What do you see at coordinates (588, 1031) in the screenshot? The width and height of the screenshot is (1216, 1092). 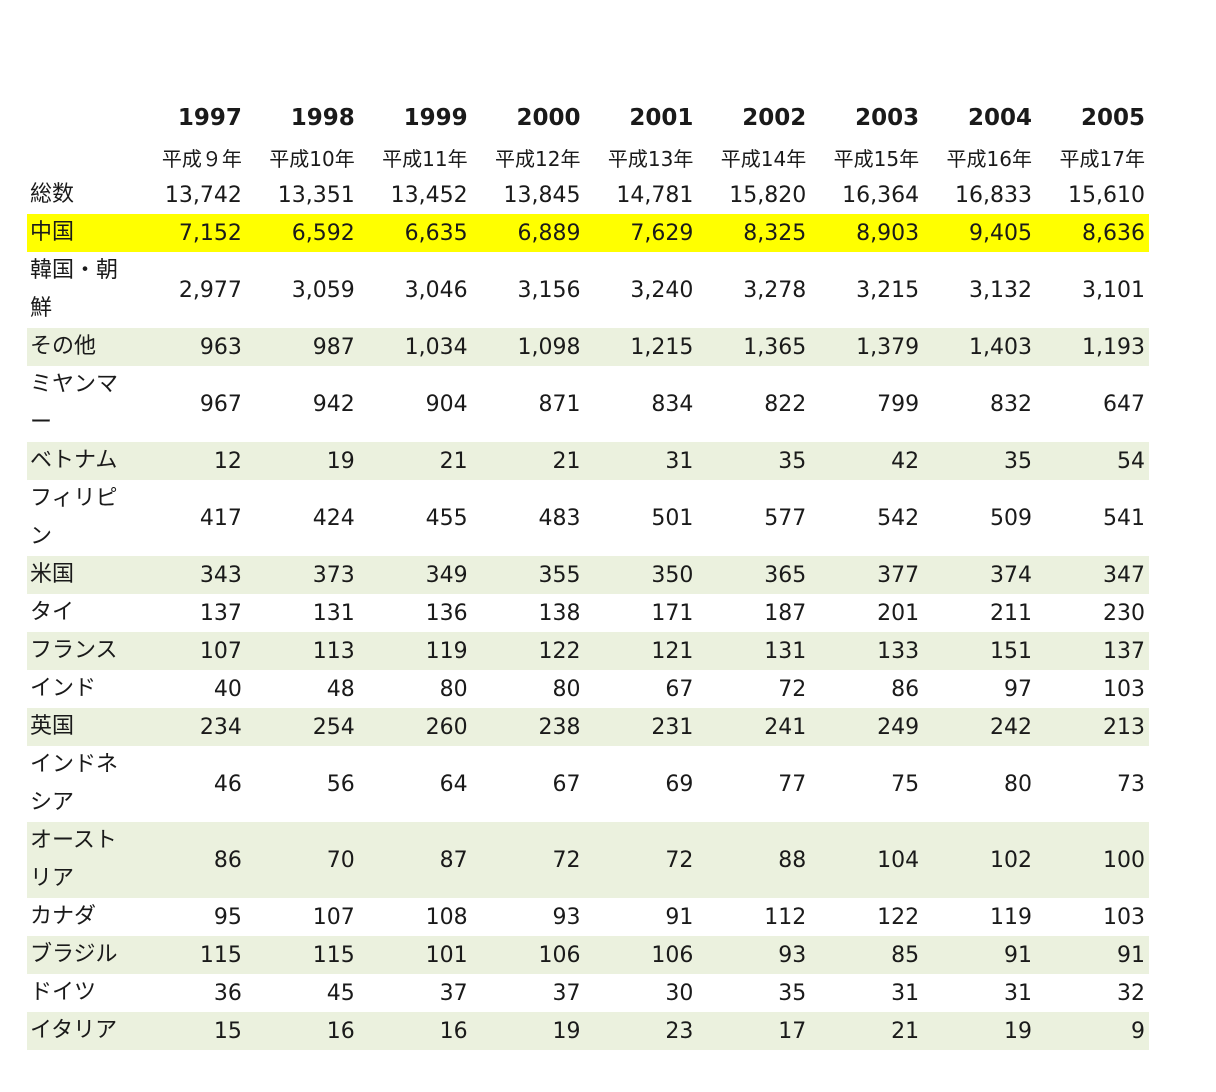 I see `table-row: イタリア 15 16 16 19 23 17 21 19 9` at bounding box center [588, 1031].